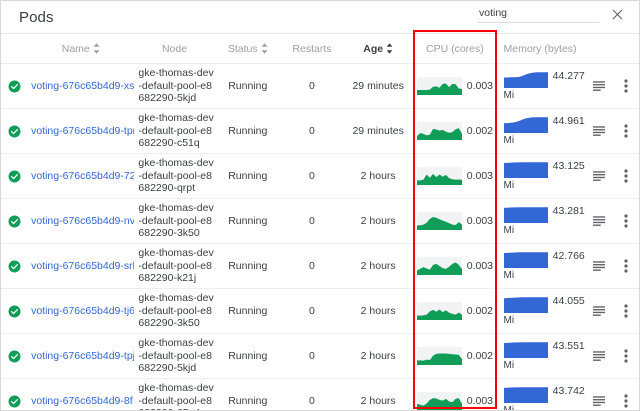 The image size is (640, 411). What do you see at coordinates (525, 170) in the screenshot?
I see `memory-sparkline` at bounding box center [525, 170].